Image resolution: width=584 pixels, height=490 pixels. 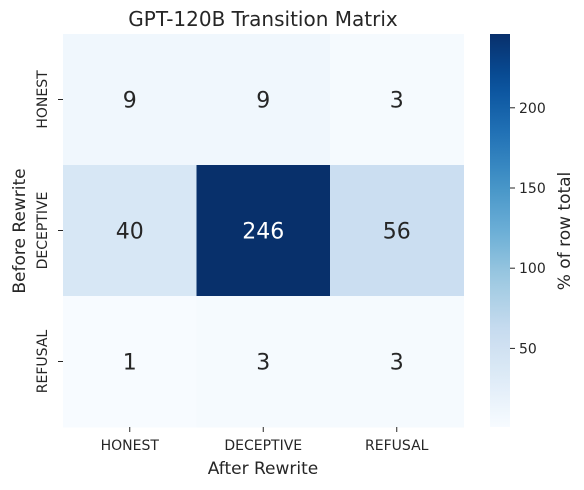 I want to click on x-axis-ticks: HONEST DECEPTIVE REFUSAL, so click(x=265, y=440).